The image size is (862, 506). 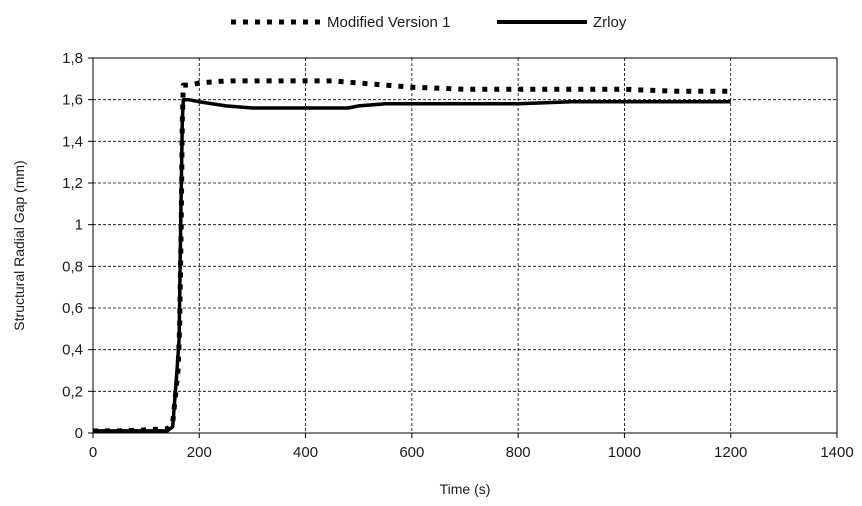 What do you see at coordinates (72, 58) in the screenshot?
I see `y-tick-label: 1,8` at bounding box center [72, 58].